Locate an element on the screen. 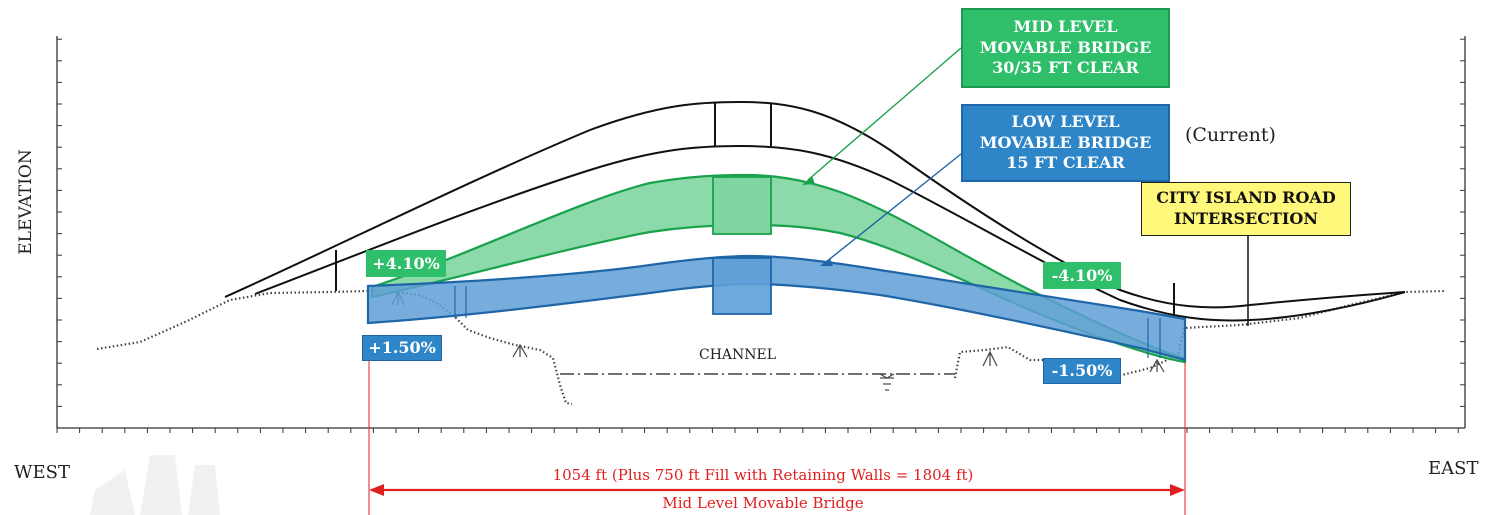 The width and height of the screenshot is (1489, 515). current-label: (Current) is located at coordinates (1230, 135).